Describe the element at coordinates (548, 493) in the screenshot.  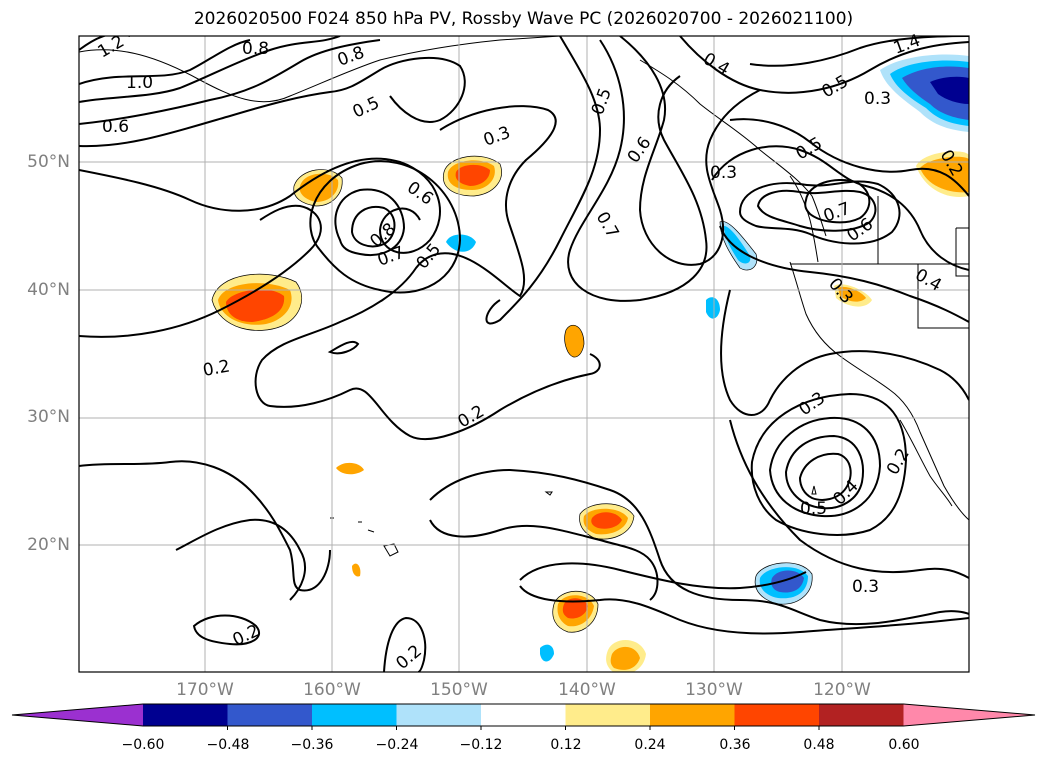
I see `islet` at that location.